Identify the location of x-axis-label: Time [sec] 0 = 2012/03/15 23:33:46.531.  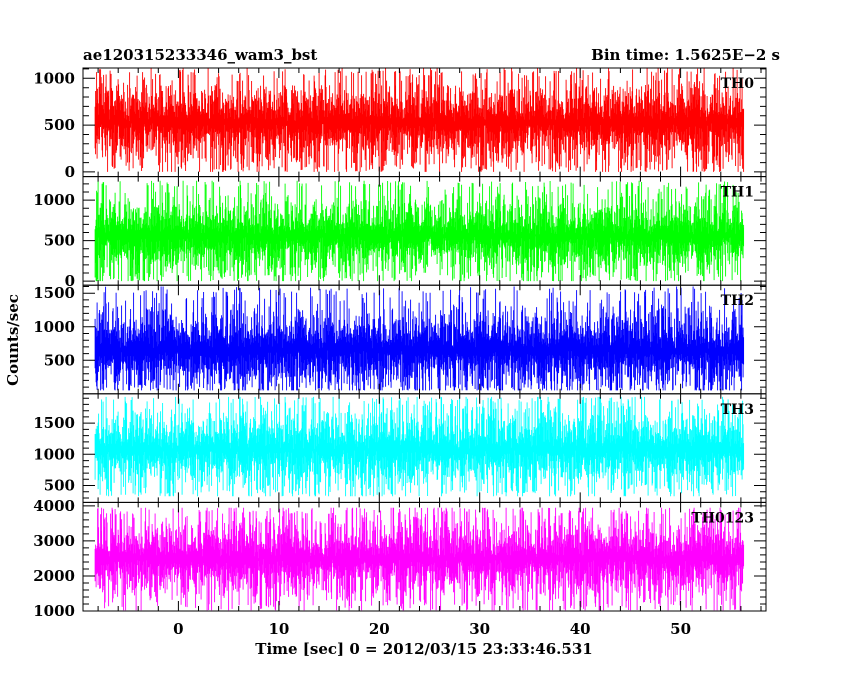
(423, 649).